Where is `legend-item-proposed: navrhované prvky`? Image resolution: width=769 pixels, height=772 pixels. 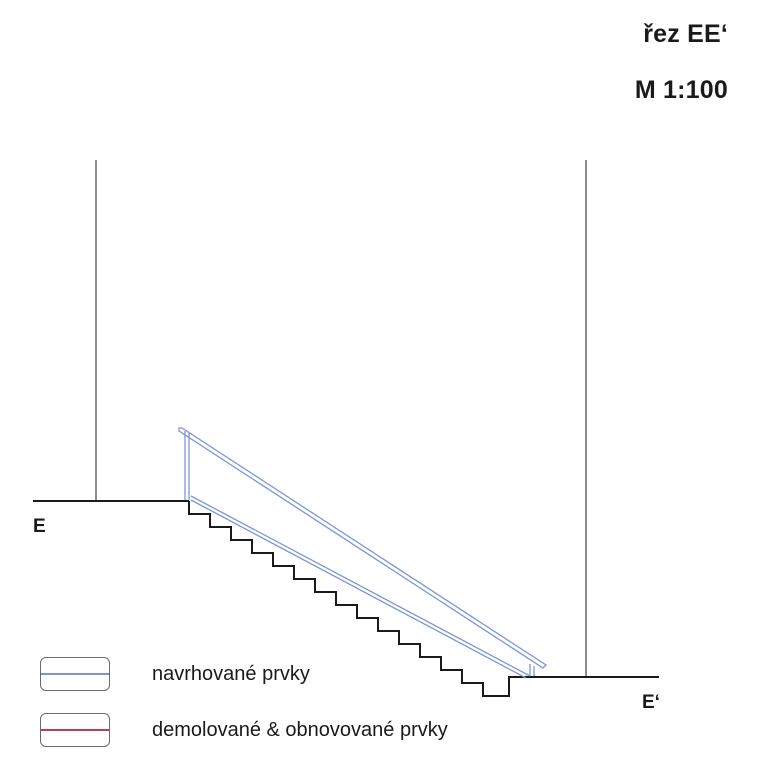 legend-item-proposed: navrhované prvky is located at coordinates (175, 674).